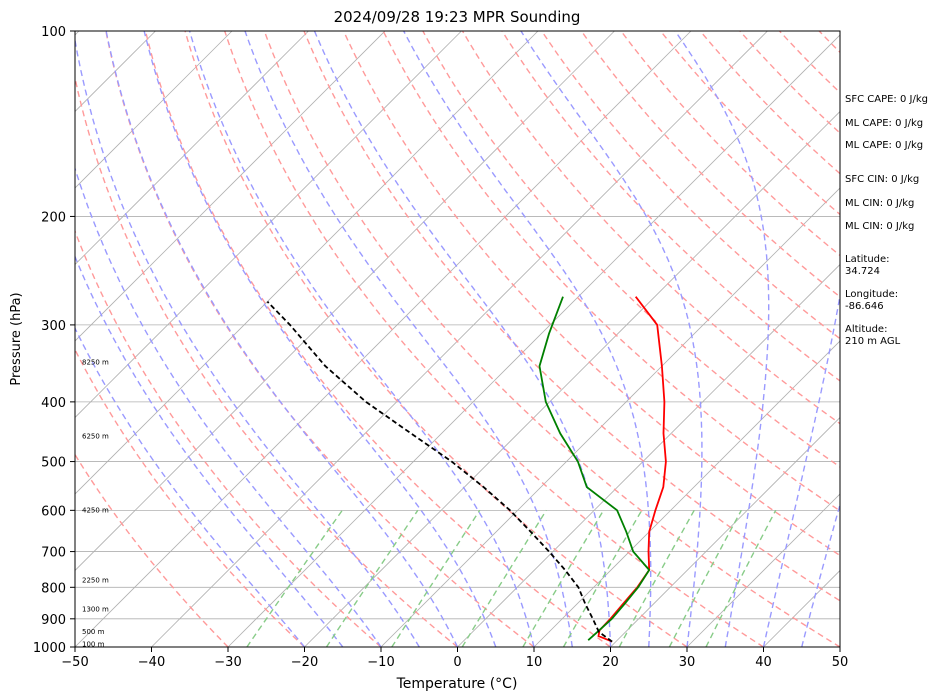 This screenshot has height=700, width=947. I want to click on x-axis: −50 −40 −30 −20 −10 0 10 20 30 40 50, so click(454, 658).